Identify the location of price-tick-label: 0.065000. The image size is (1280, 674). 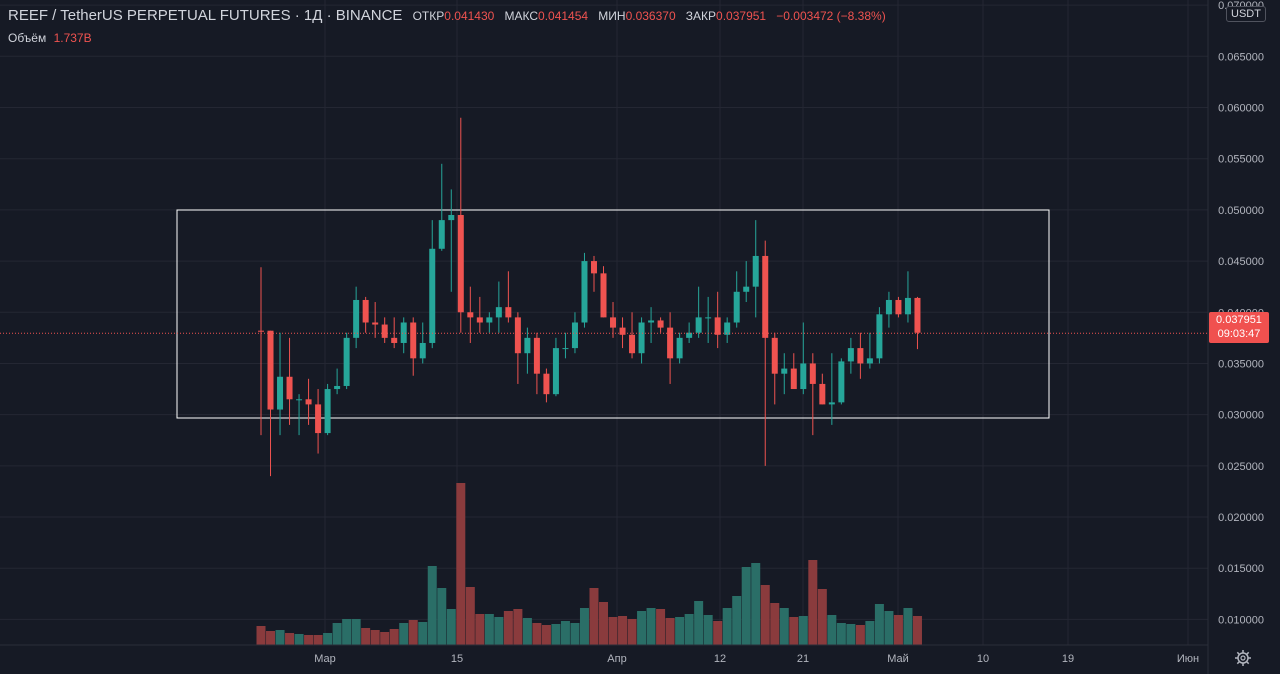
(1241, 57).